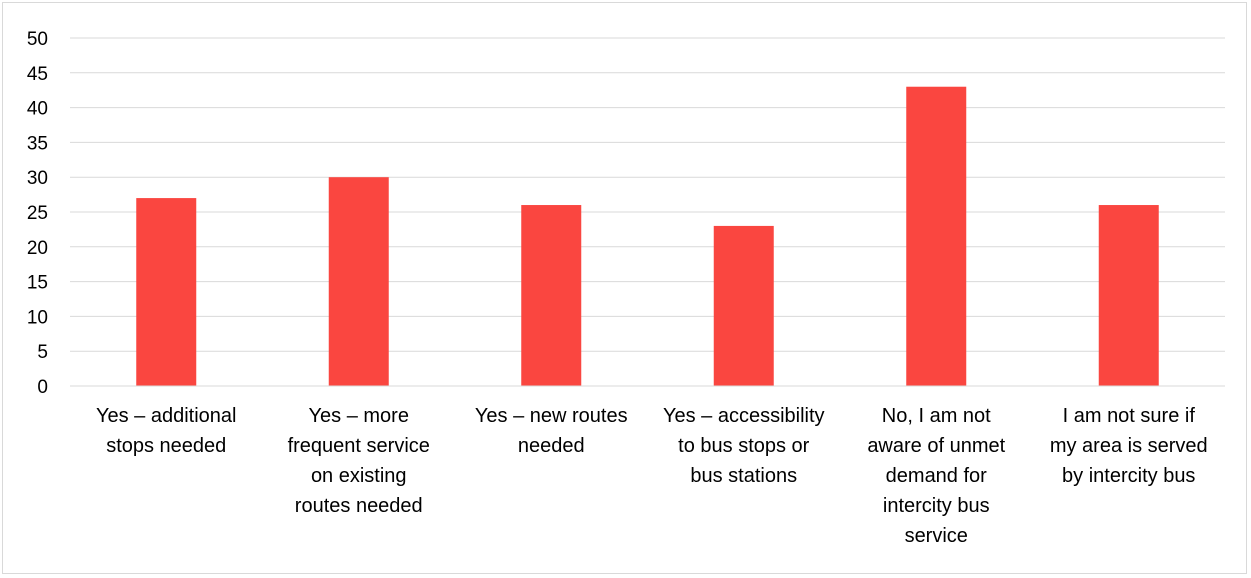  Describe the element at coordinates (37, 283) in the screenshot. I see `y-tick-label: 15` at that location.